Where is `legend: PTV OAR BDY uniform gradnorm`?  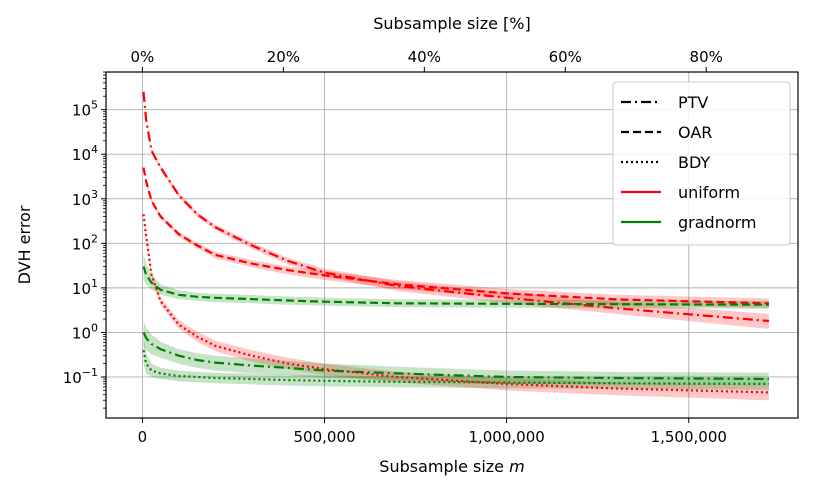
legend: PTV OAR BDY uniform gradnorm is located at coordinates (701, 163).